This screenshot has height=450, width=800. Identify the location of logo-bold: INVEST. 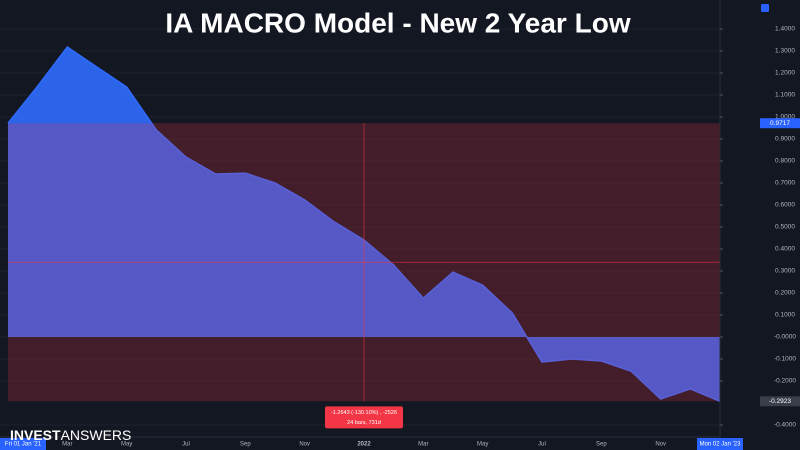
(35, 435).